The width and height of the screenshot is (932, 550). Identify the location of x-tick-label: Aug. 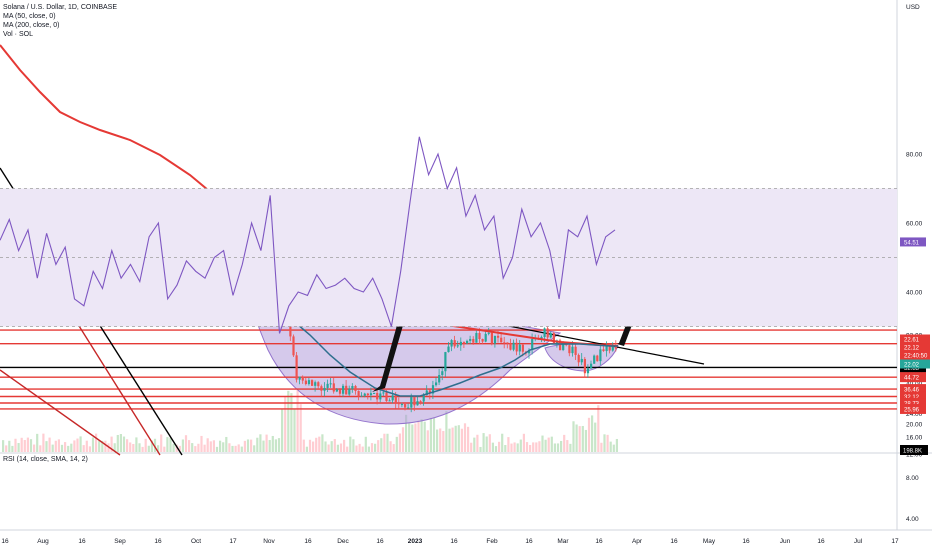
(43, 541).